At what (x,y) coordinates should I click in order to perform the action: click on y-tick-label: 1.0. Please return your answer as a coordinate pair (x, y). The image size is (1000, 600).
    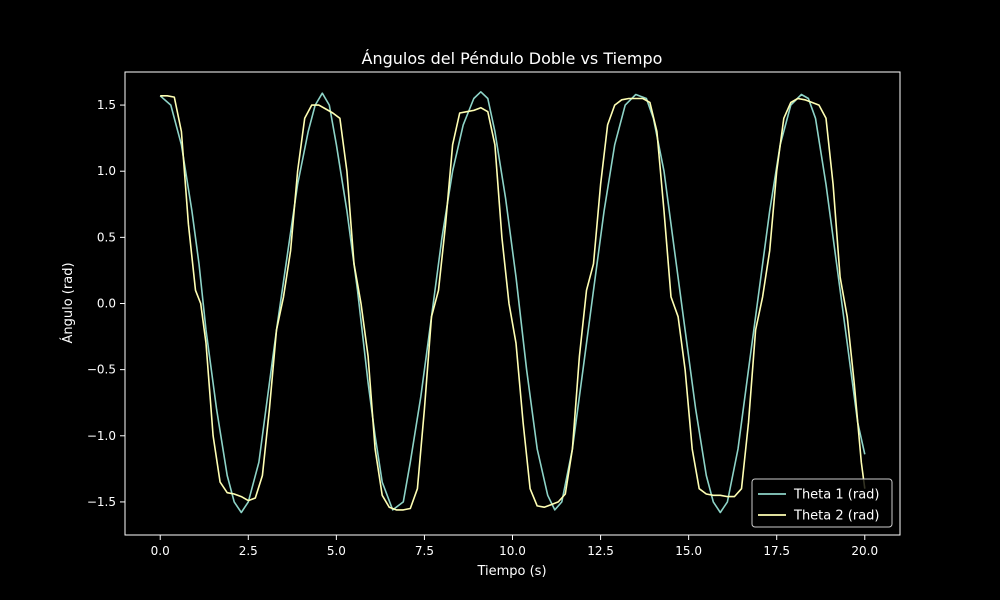
    Looking at the image, I should click on (106, 171).